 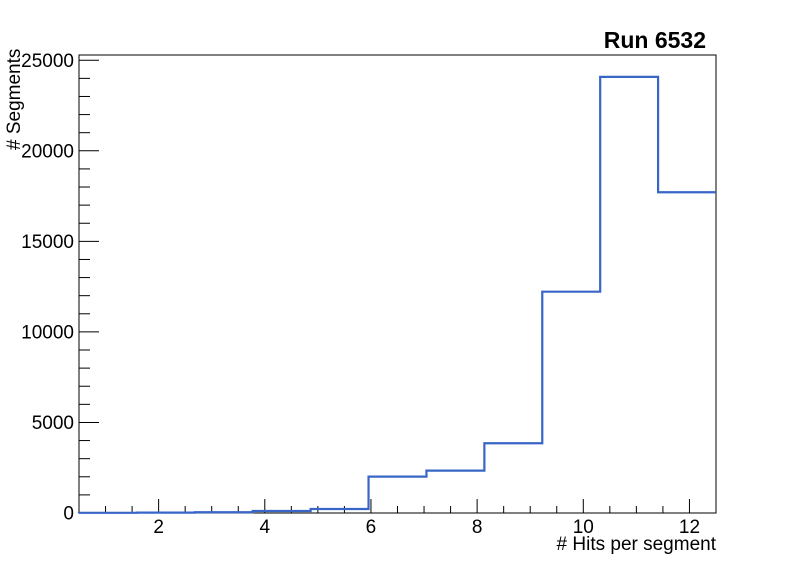 I want to click on y-tick-label: 0, so click(x=68, y=514).